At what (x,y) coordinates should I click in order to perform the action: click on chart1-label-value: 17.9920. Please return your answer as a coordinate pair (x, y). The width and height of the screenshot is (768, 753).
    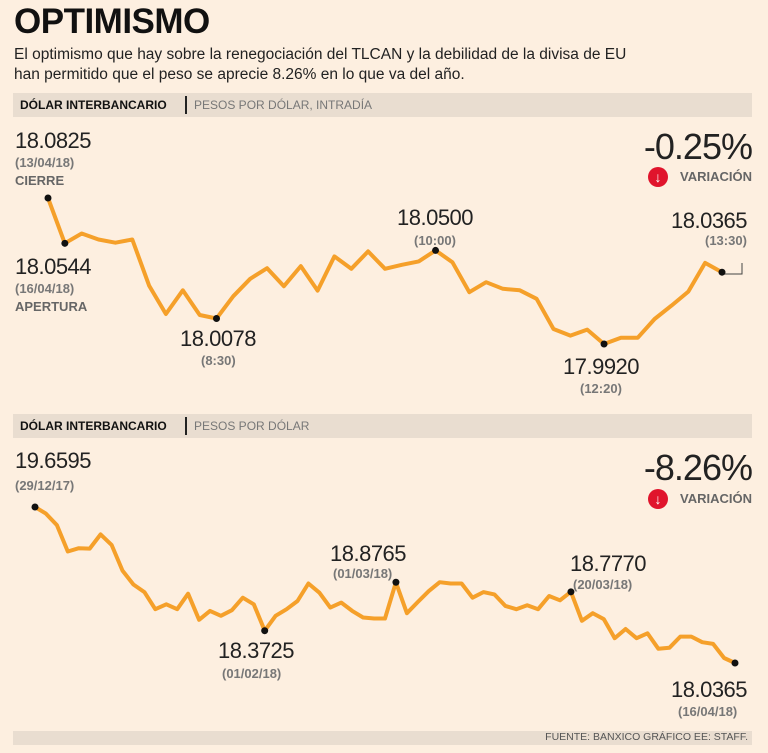
    Looking at the image, I should click on (601, 366).